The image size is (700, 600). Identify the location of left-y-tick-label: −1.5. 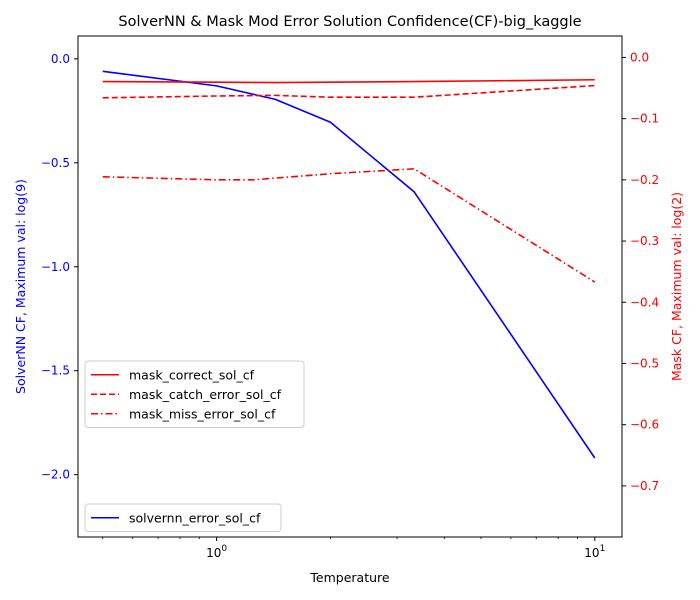
(55, 371).